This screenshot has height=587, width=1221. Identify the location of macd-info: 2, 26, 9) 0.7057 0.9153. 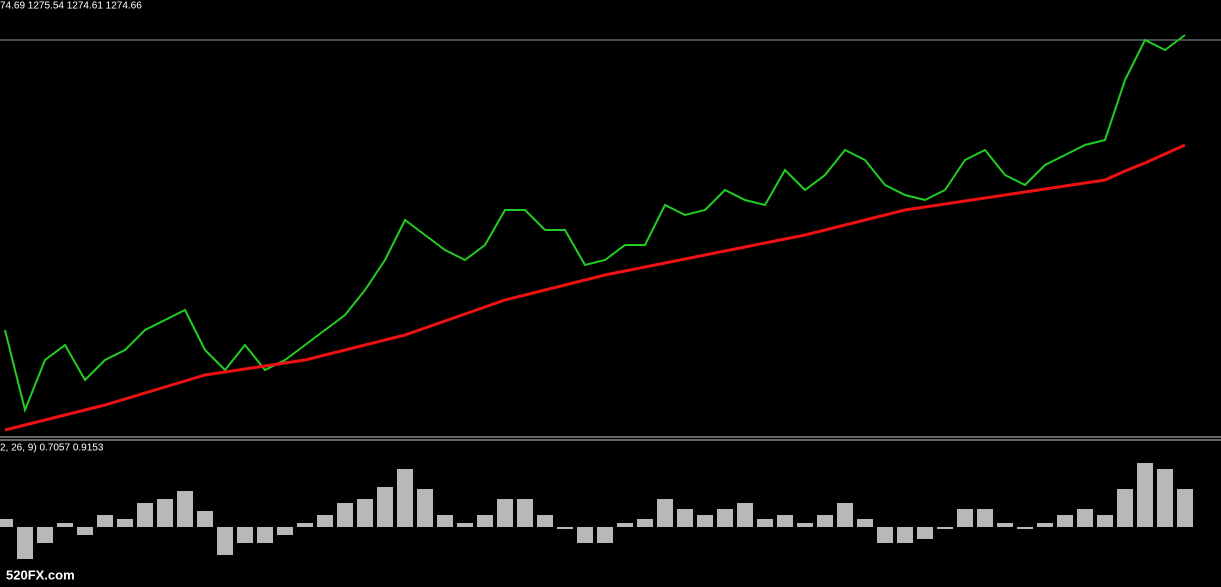
(52, 448).